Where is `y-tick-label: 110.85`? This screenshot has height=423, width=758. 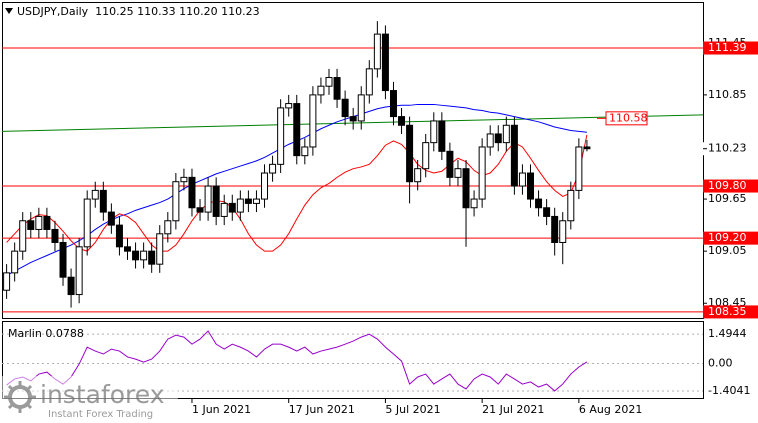 y-tick-label: 110.85 is located at coordinates (727, 94).